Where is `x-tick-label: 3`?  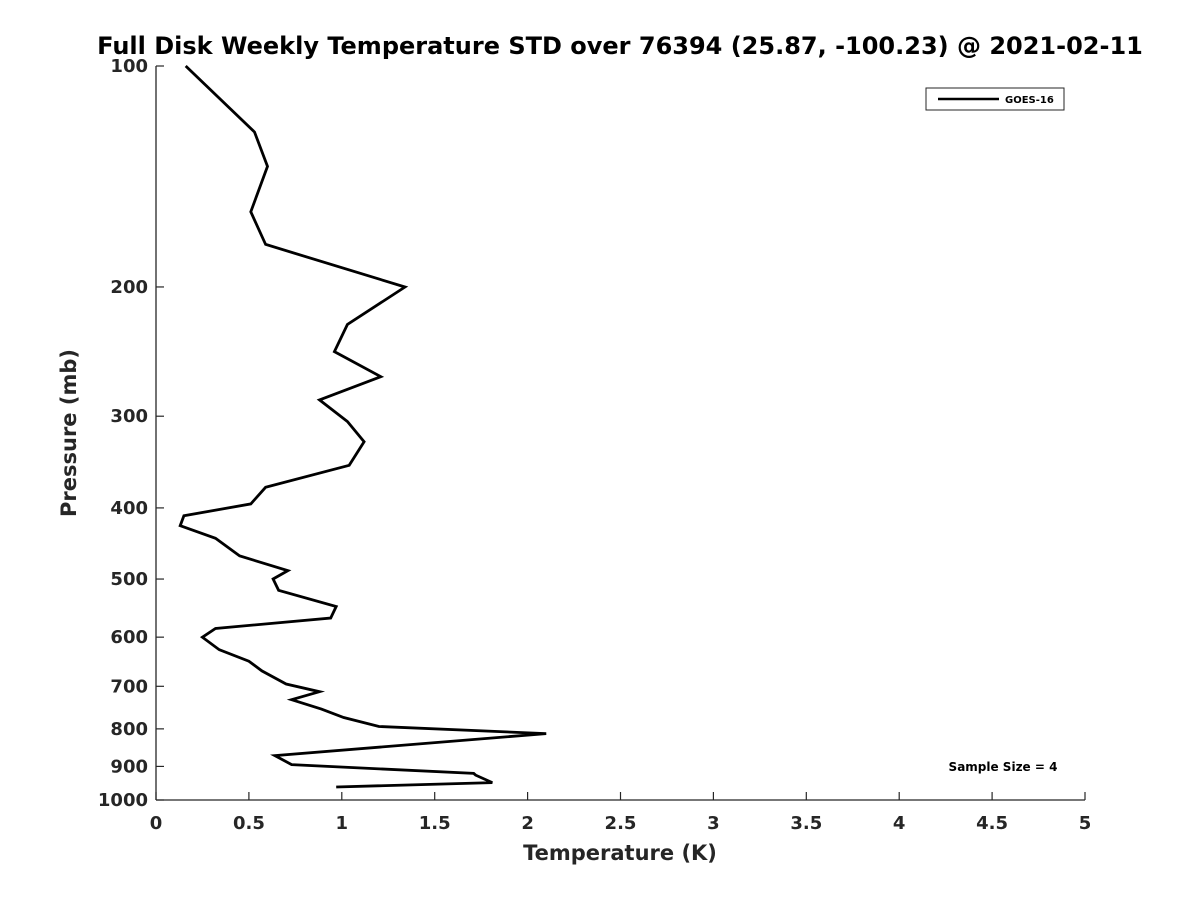
x-tick-label: 3 is located at coordinates (713, 823).